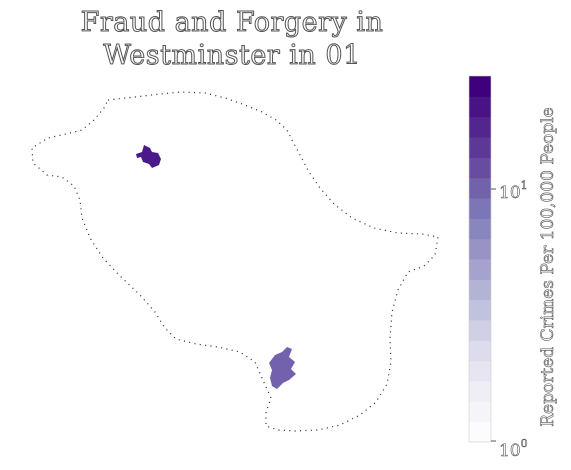 Image resolution: width=571 pixels, height=470 pixels. Describe the element at coordinates (232, 56) in the screenshot. I see `title-line-2: Westminster in 01` at that location.